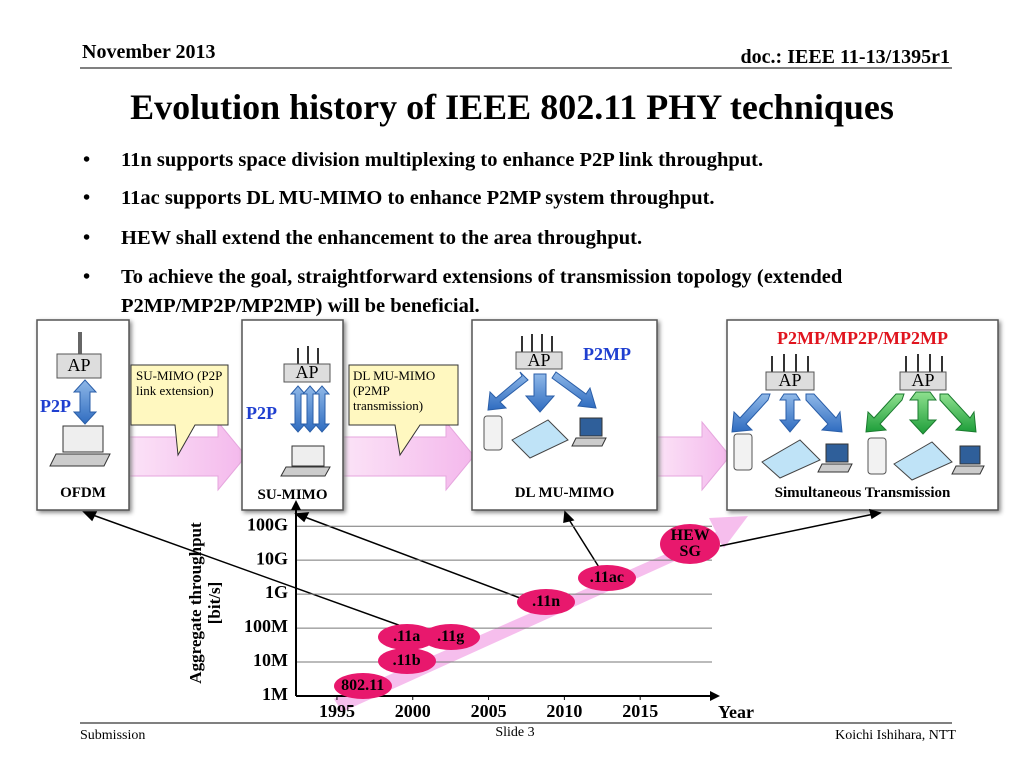 The image size is (1024, 768). Describe the element at coordinates (862, 338) in the screenshot. I see `panel-heading: P2MP/MP2P/MP2MP` at that location.